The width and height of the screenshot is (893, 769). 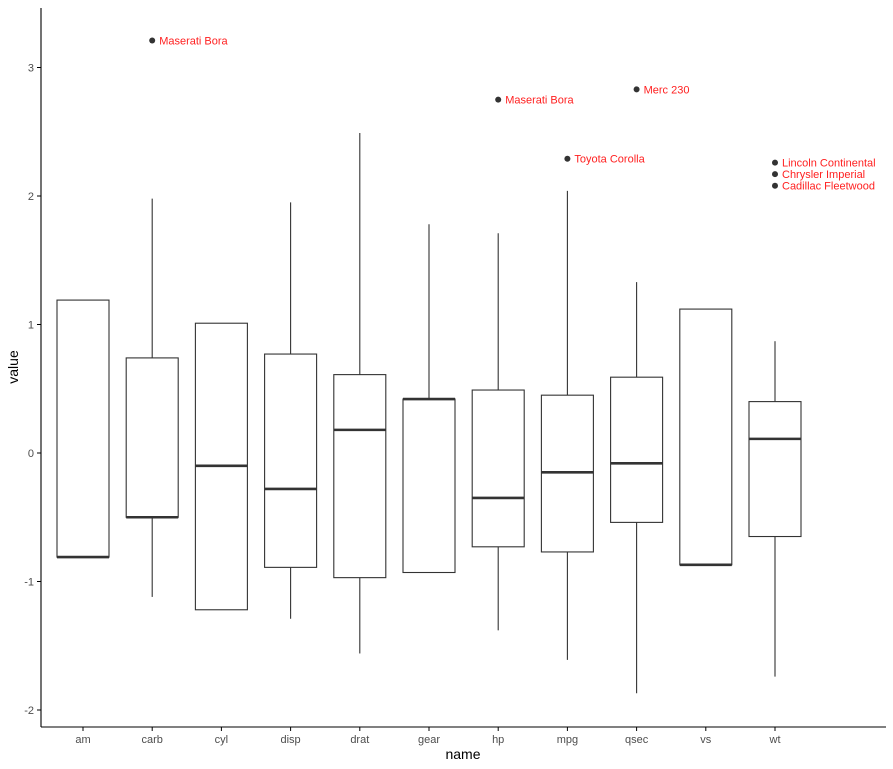 What do you see at coordinates (33, 367) in the screenshot?
I see `y-axis: -2 -1 0 1 2 3` at bounding box center [33, 367].